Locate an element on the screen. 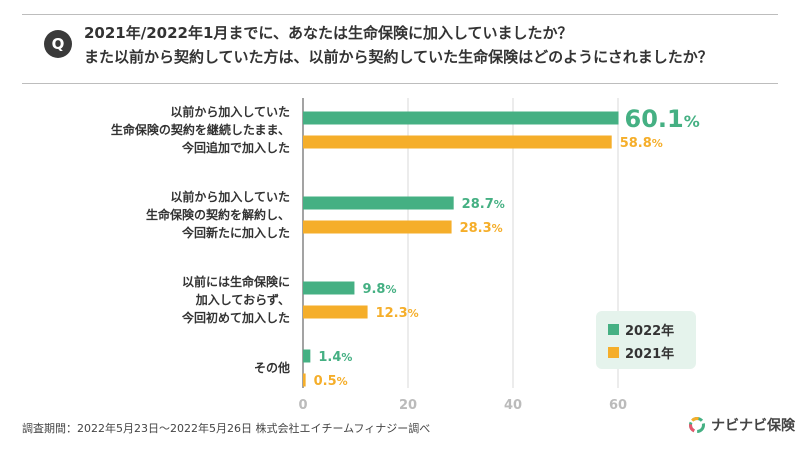  legend-swatch-2022 is located at coordinates (613, 329).